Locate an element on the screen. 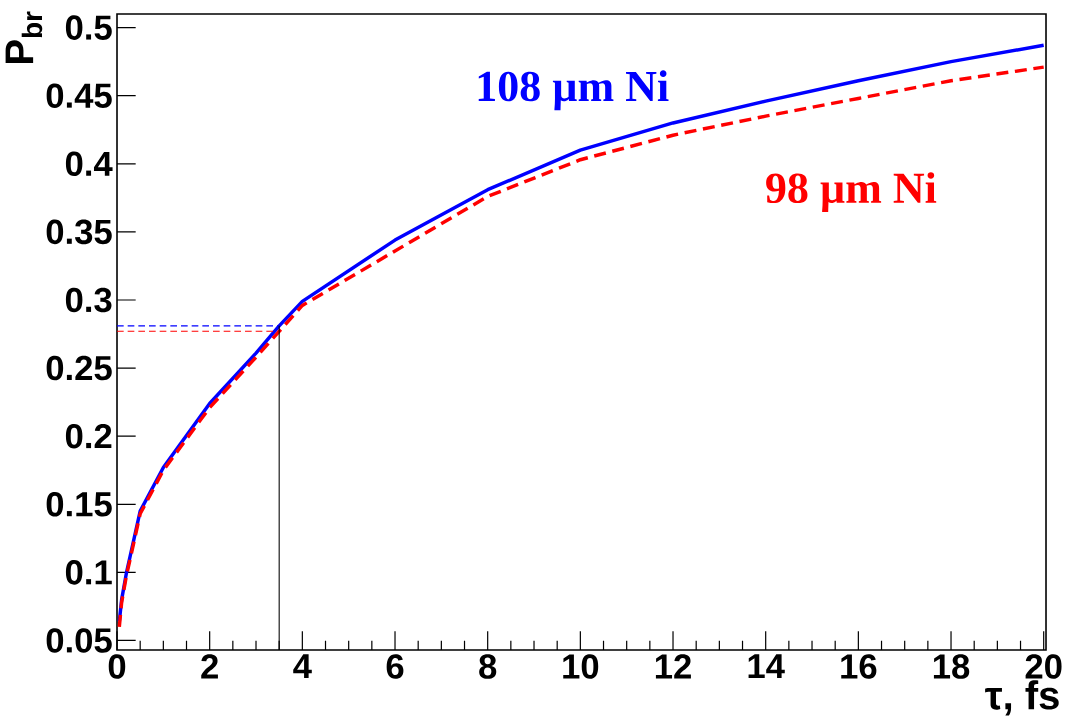 This screenshot has width=1066, height=719. y-tick-label: 0.25 is located at coordinates (79, 368).